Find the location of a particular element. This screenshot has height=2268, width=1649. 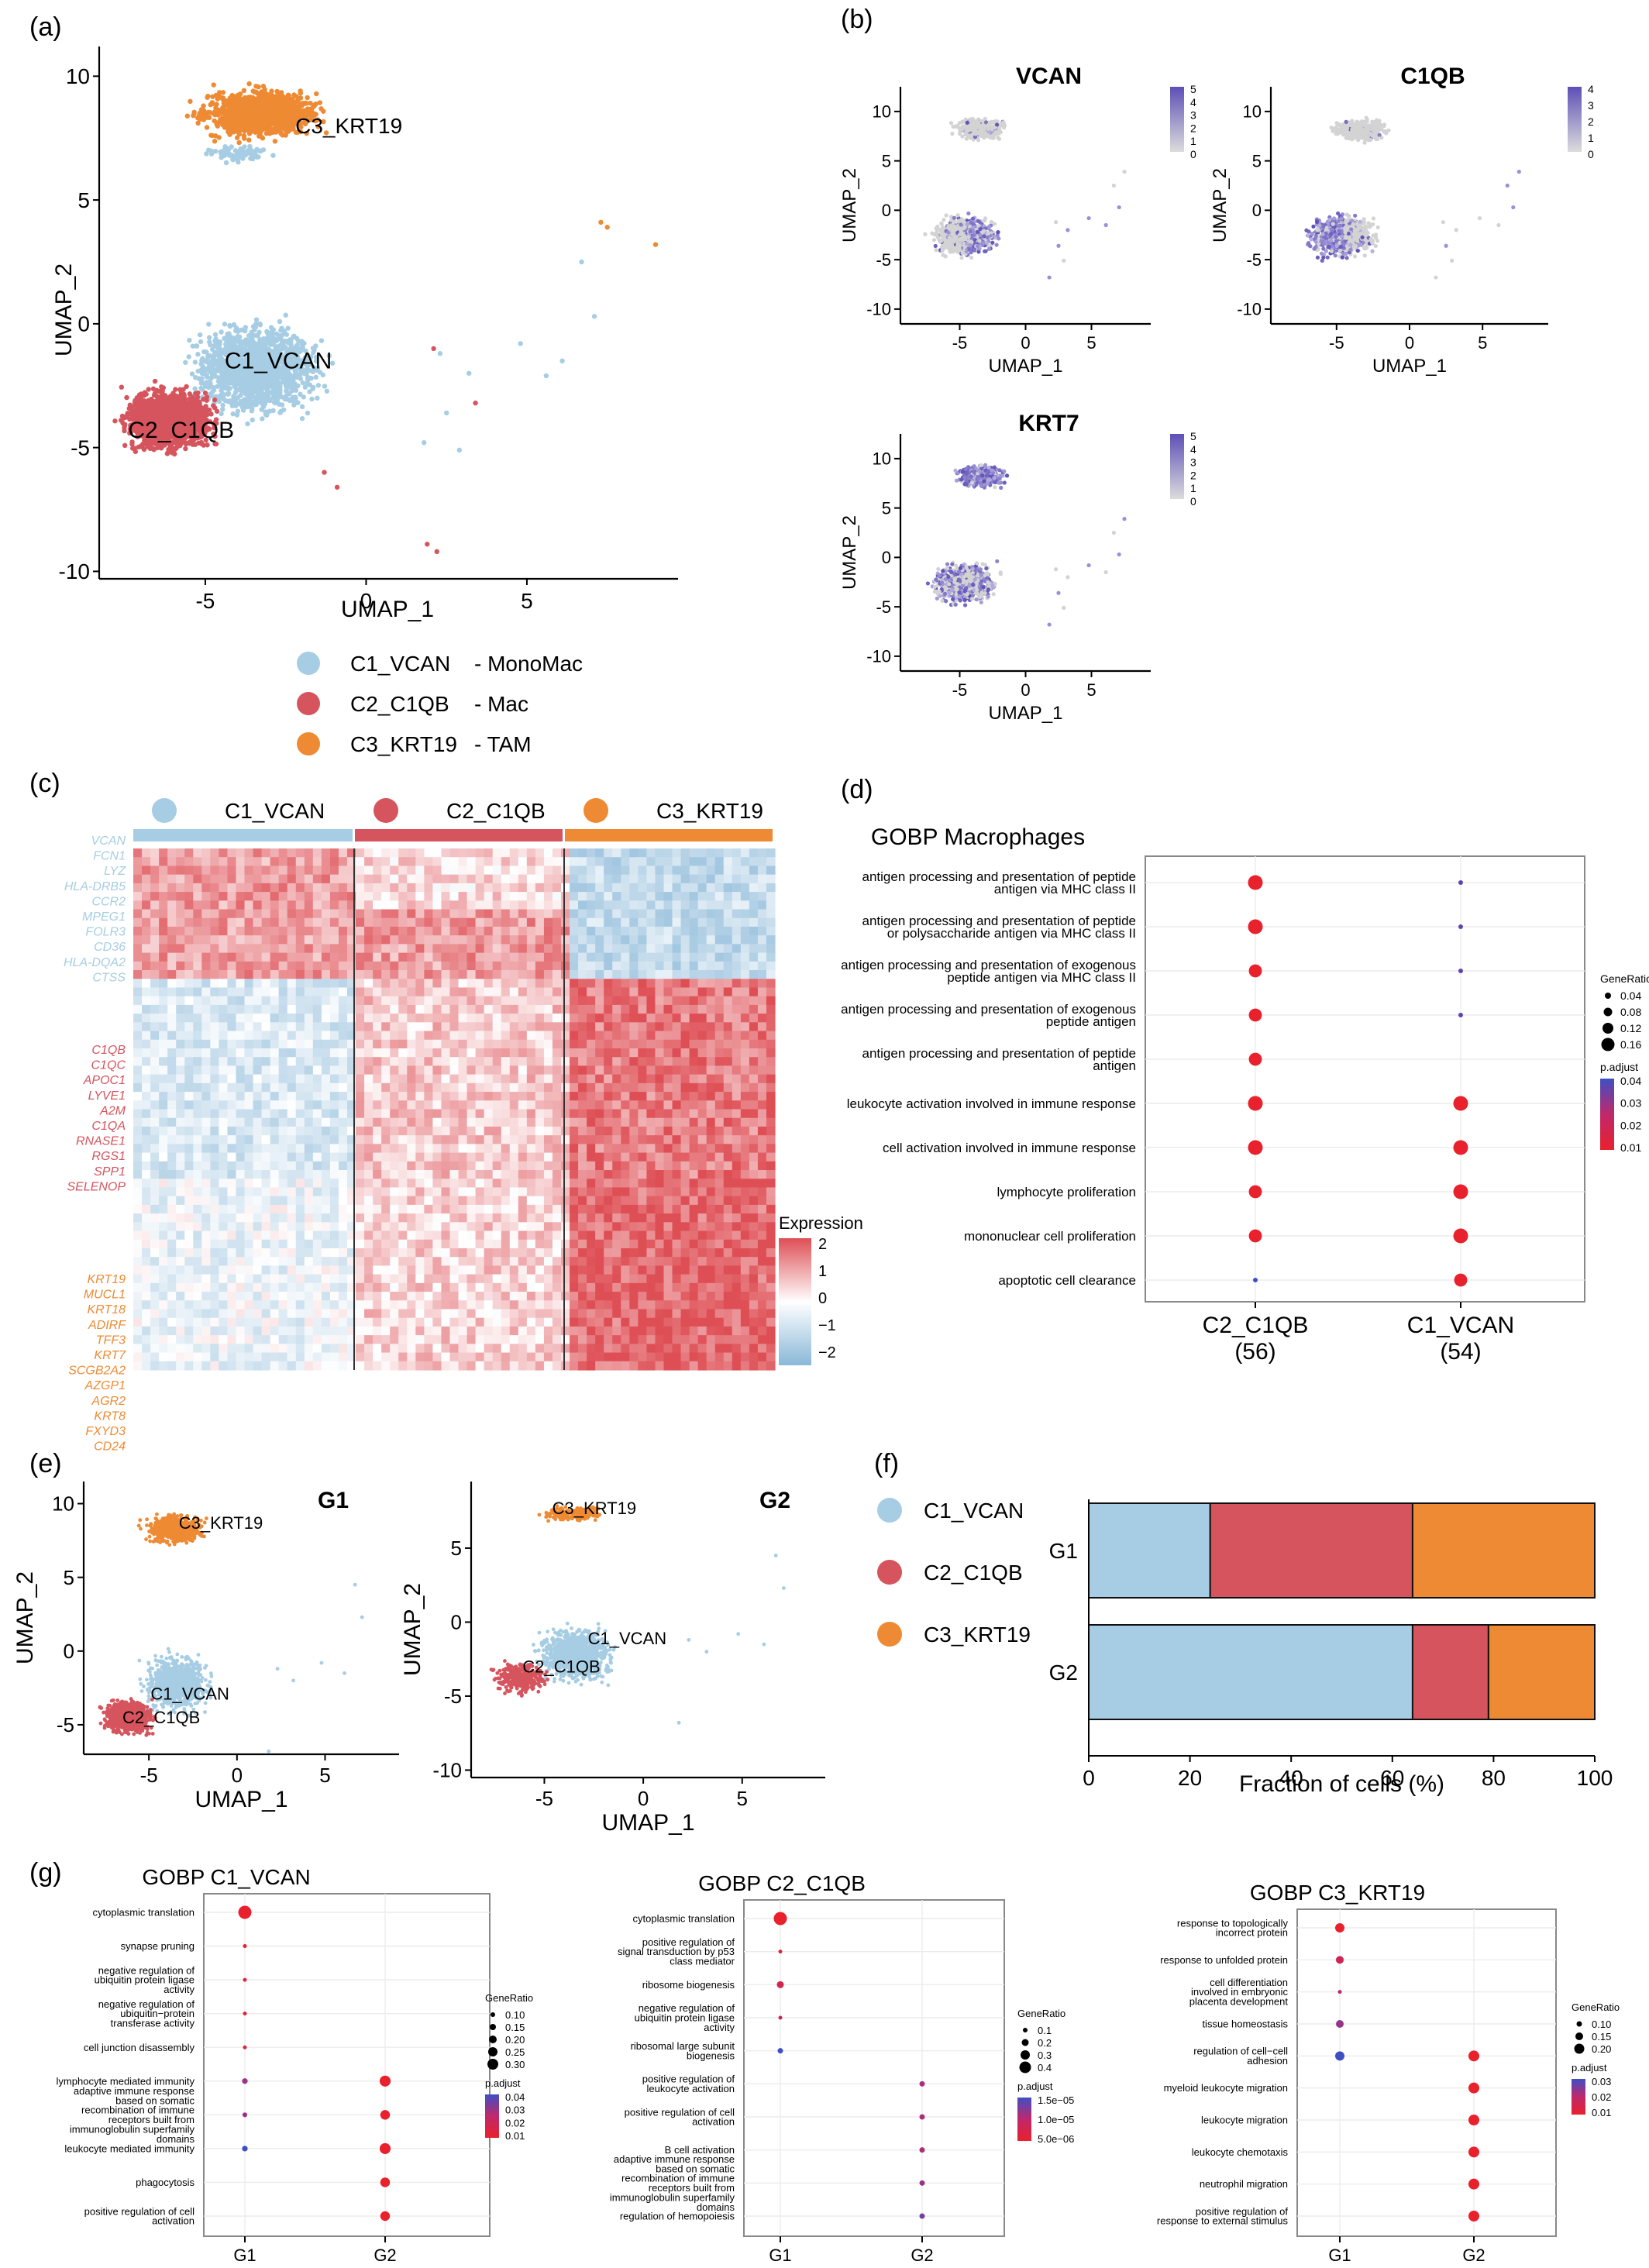

x-tick-label: 0 is located at coordinates (366, 601).